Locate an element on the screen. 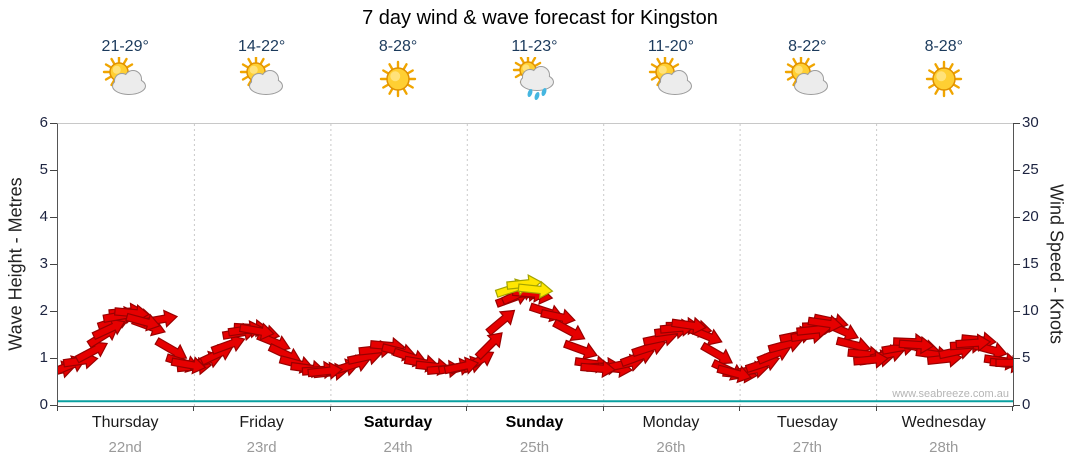  day-date: 24th is located at coordinates (398, 447).